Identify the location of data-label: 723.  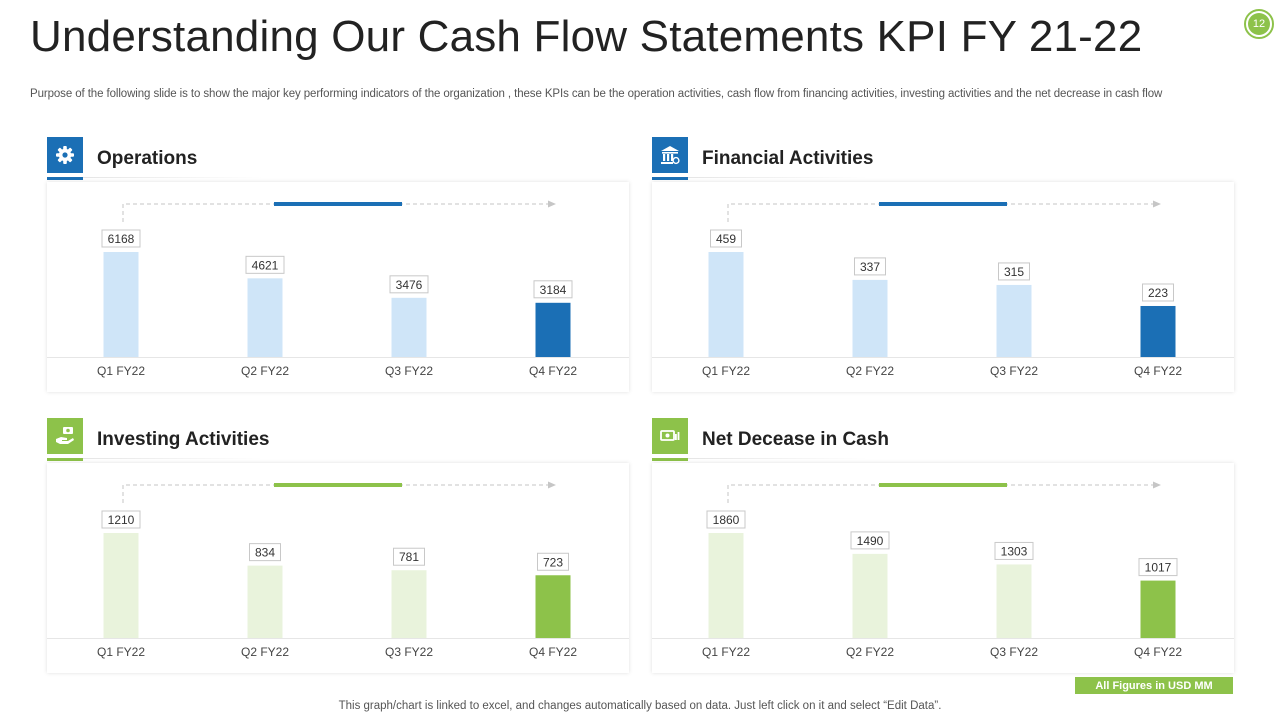
(553, 562).